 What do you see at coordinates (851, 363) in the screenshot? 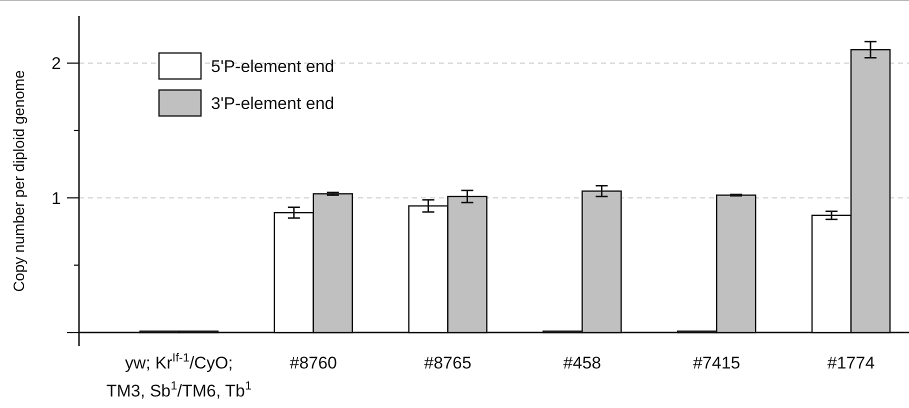
I see `x-tick-label: #1774` at bounding box center [851, 363].